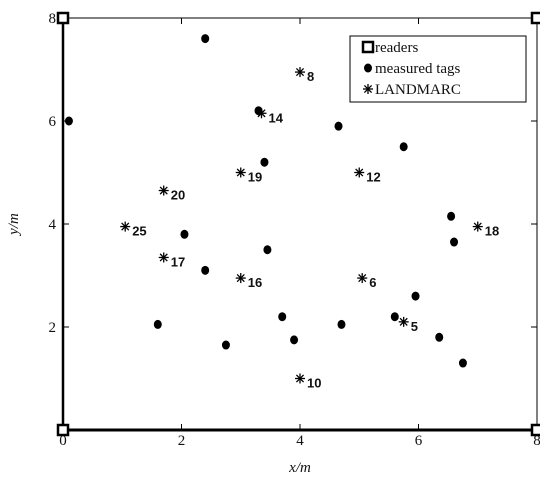 This screenshot has width=540, height=477. I want to click on legend-tag-marker, so click(368, 68).